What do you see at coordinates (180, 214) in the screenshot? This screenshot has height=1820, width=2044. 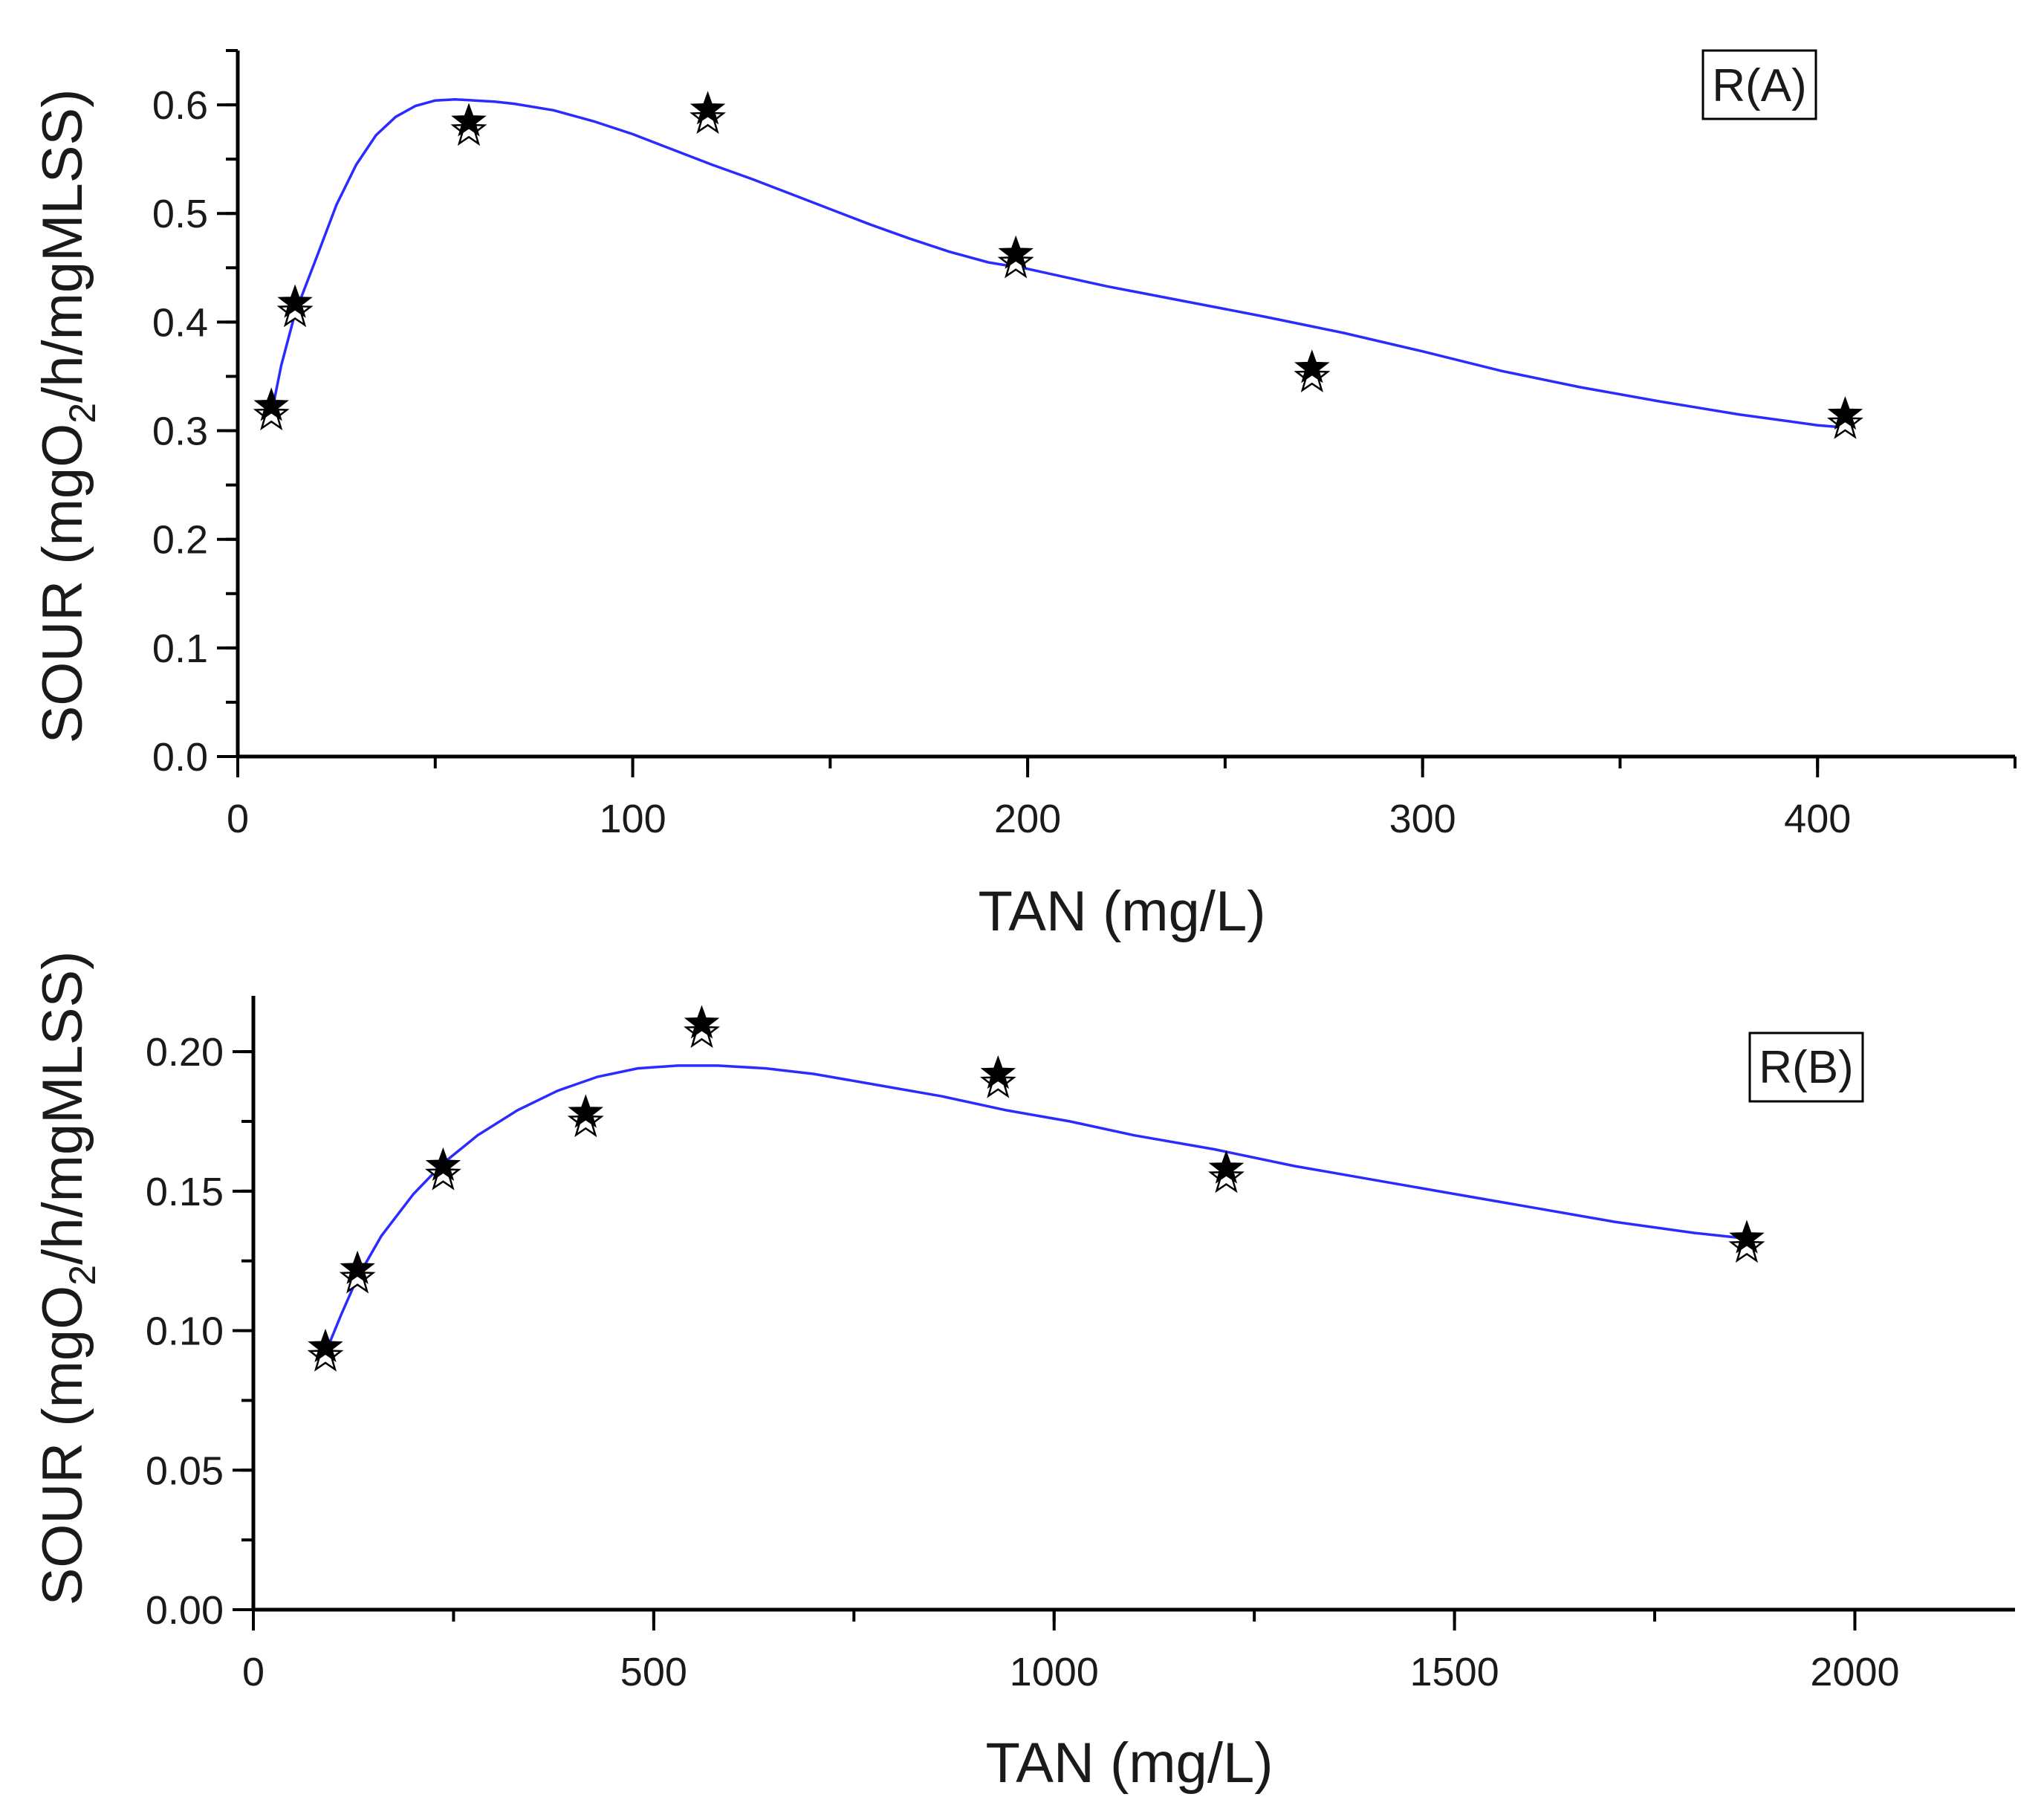 I see `y-tick-label: 0.5` at bounding box center [180, 214].